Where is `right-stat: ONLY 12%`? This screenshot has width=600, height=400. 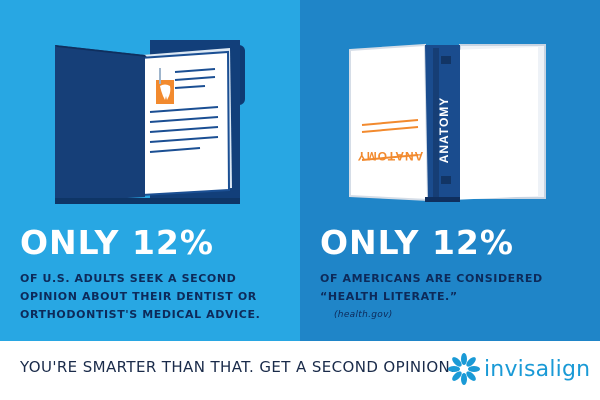 right-stat: ONLY 12% is located at coordinates (417, 242).